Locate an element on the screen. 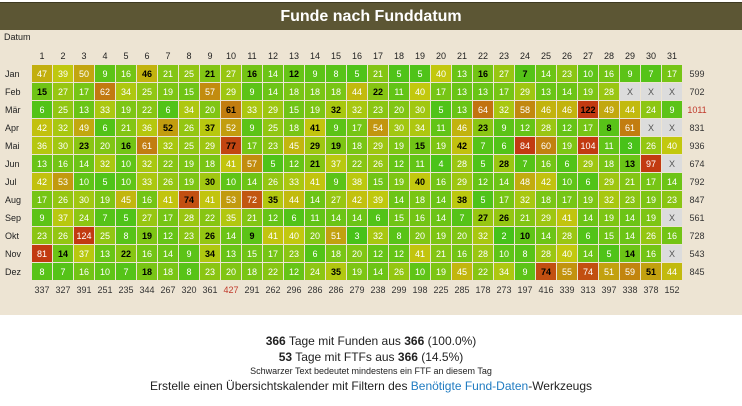  day-cell: 41 is located at coordinates (273, 235).